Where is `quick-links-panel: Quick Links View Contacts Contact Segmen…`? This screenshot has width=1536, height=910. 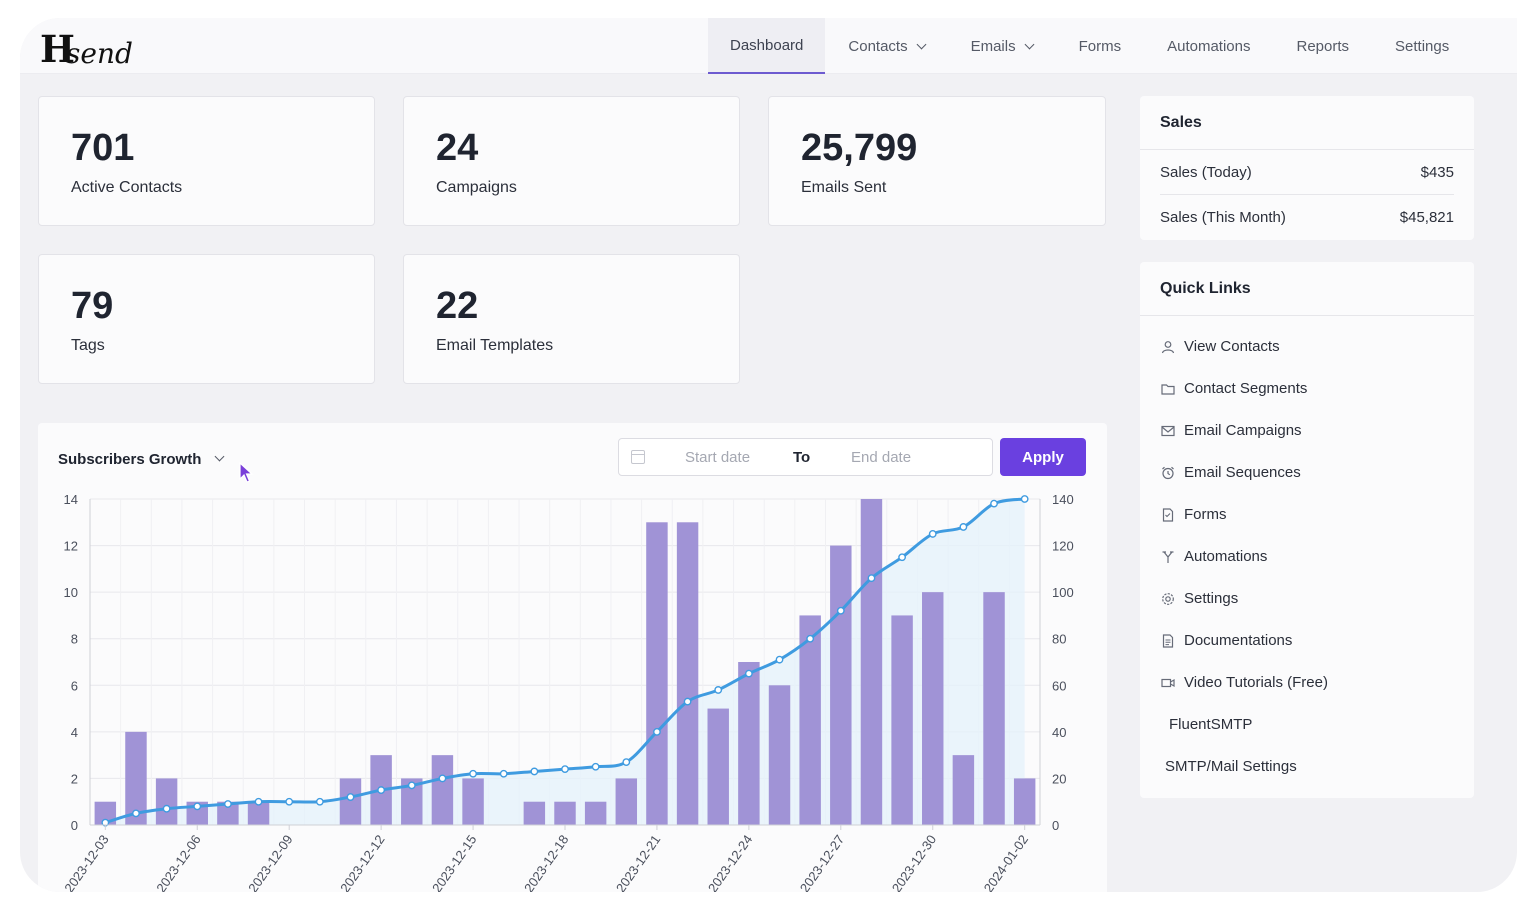
quick-links-panel: Quick Links View Contacts Contact Segmen… is located at coordinates (1307, 530).